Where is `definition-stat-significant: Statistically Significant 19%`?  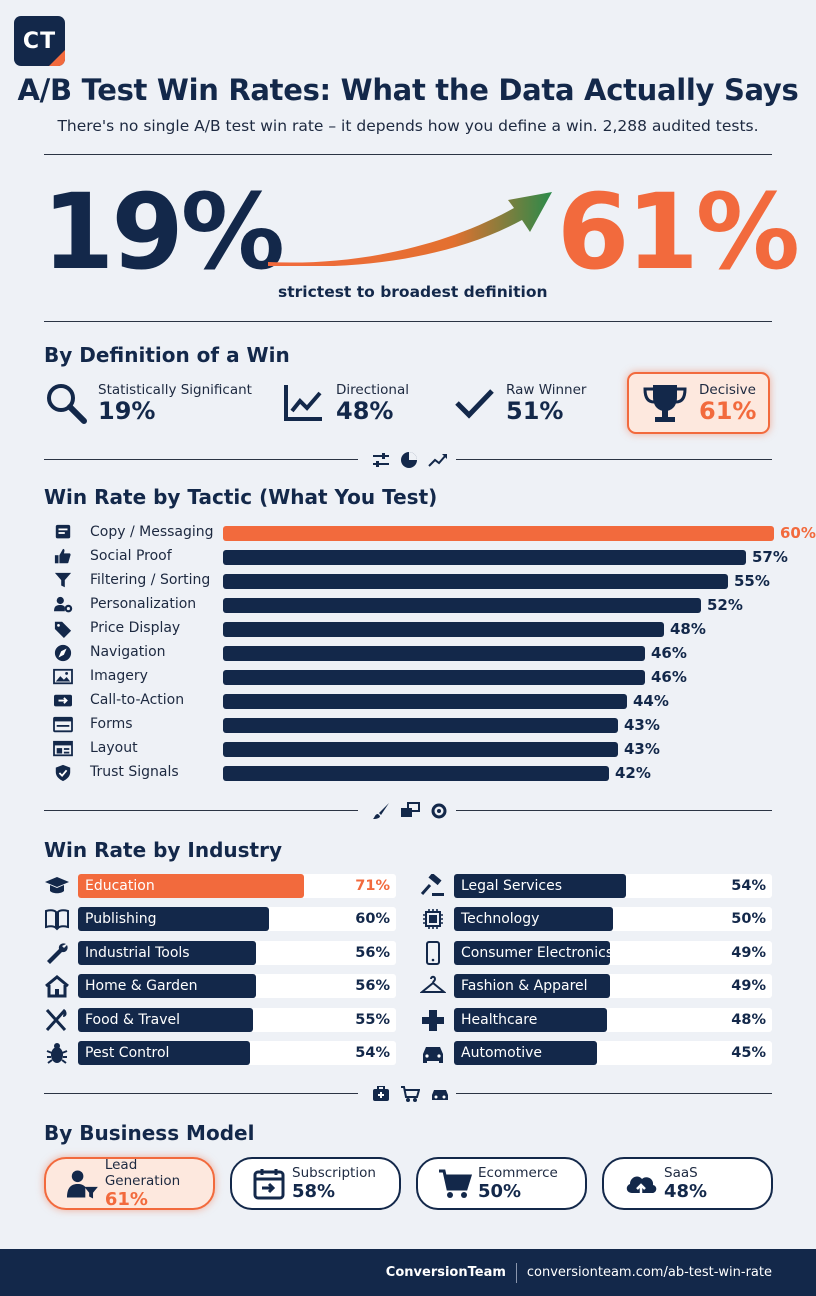 definition-stat-significant: Statistically Significant 19% is located at coordinates (148, 403).